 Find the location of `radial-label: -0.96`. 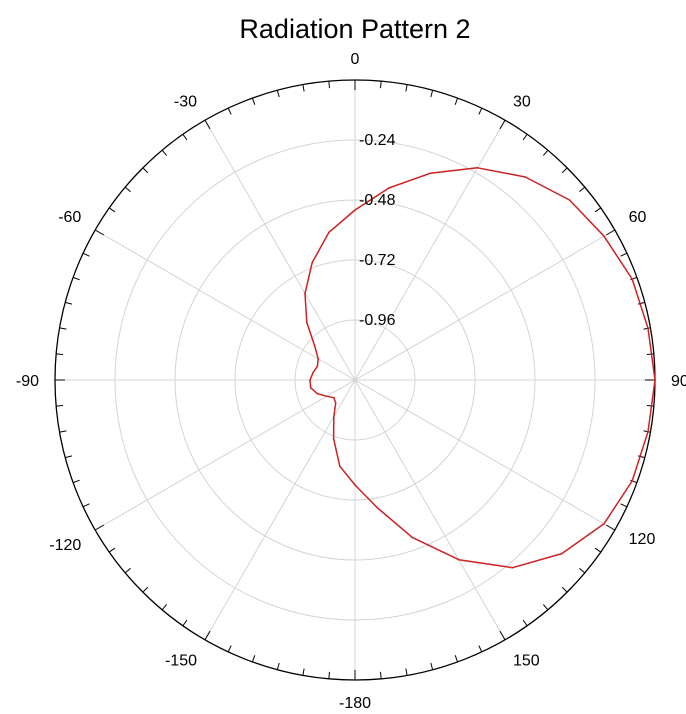

radial-label: -0.96 is located at coordinates (377, 320).